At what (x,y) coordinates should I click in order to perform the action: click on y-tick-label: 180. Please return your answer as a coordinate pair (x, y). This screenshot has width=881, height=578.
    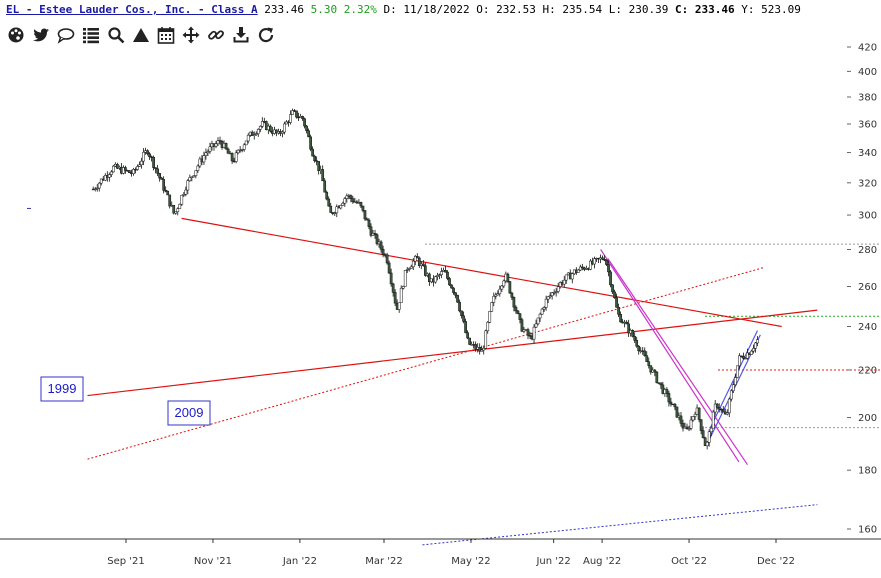
    Looking at the image, I should click on (867, 471).